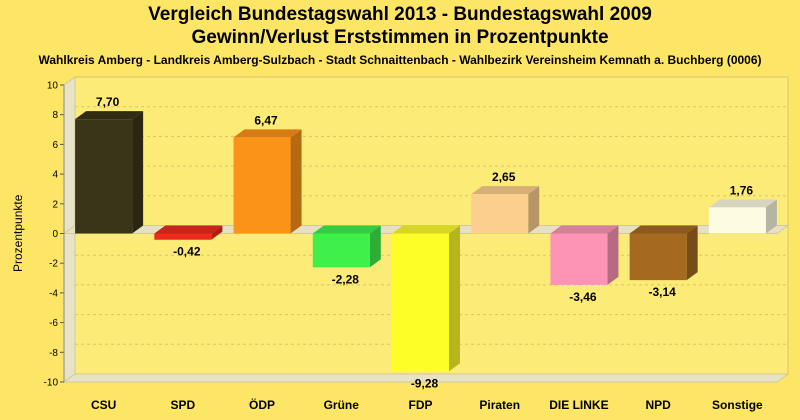  I want to click on bar-die-linke, so click(584, 255).